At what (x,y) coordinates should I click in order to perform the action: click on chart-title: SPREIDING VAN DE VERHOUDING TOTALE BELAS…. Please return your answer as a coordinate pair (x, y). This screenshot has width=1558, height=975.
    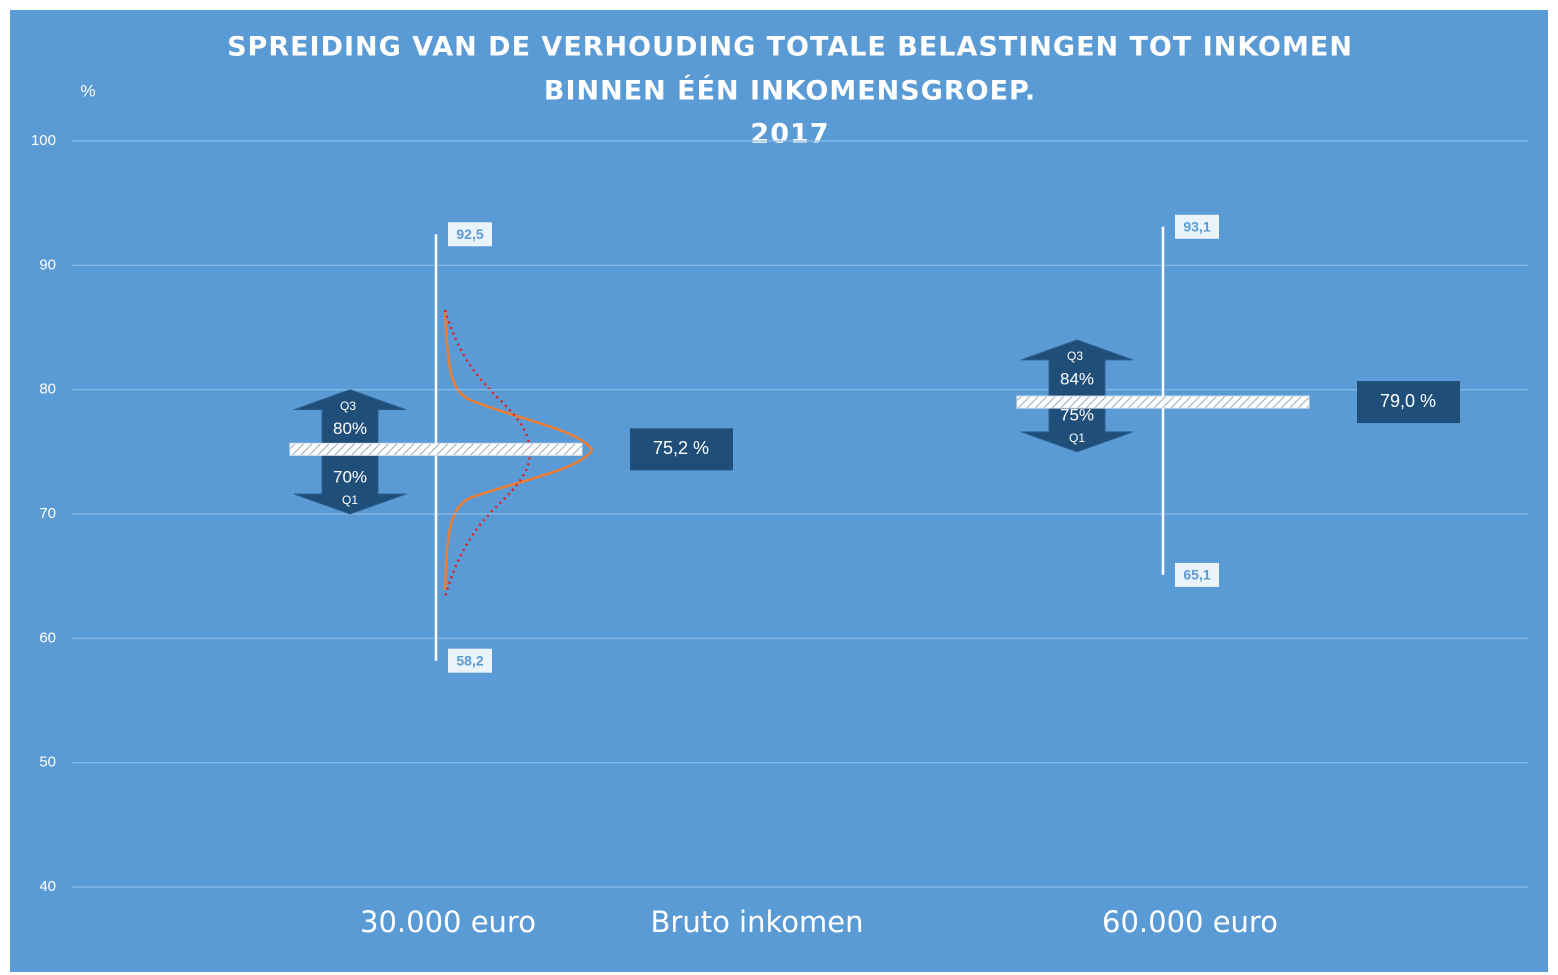
    Looking at the image, I should click on (790, 47).